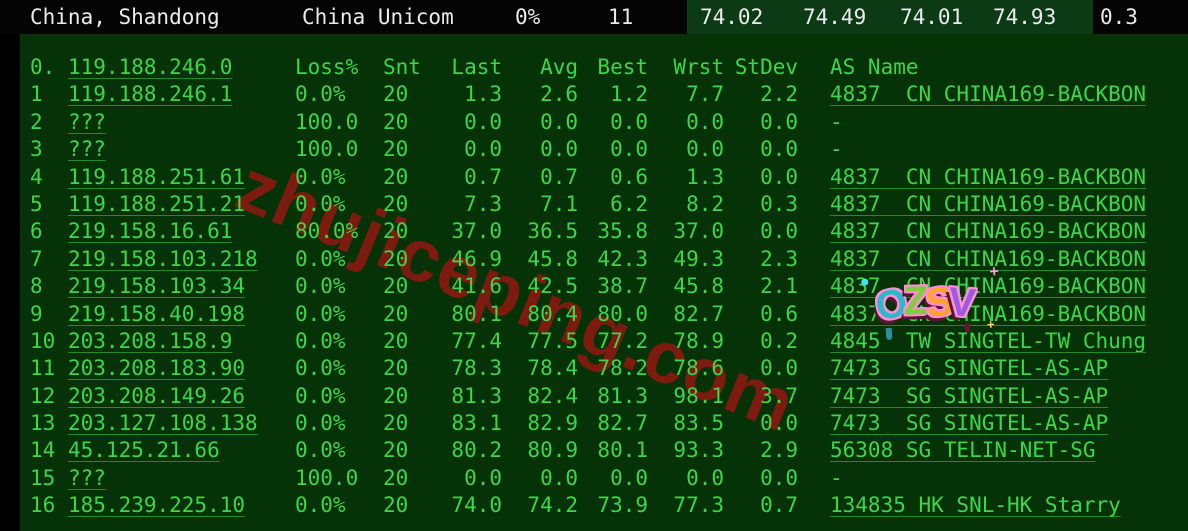  What do you see at coordinates (836, 477) in the screenshot?
I see `as-name-cell: -` at bounding box center [836, 477].